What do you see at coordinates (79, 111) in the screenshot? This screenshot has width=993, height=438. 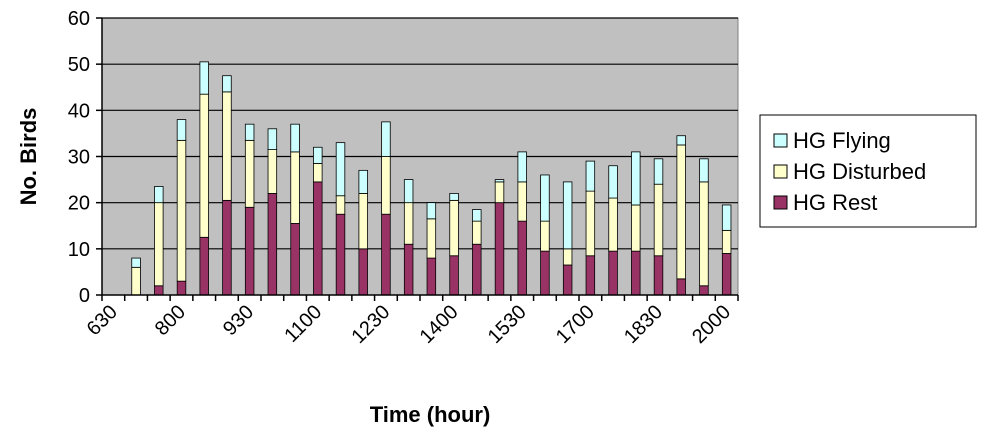 I see `y-tick-label: 40` at bounding box center [79, 111].